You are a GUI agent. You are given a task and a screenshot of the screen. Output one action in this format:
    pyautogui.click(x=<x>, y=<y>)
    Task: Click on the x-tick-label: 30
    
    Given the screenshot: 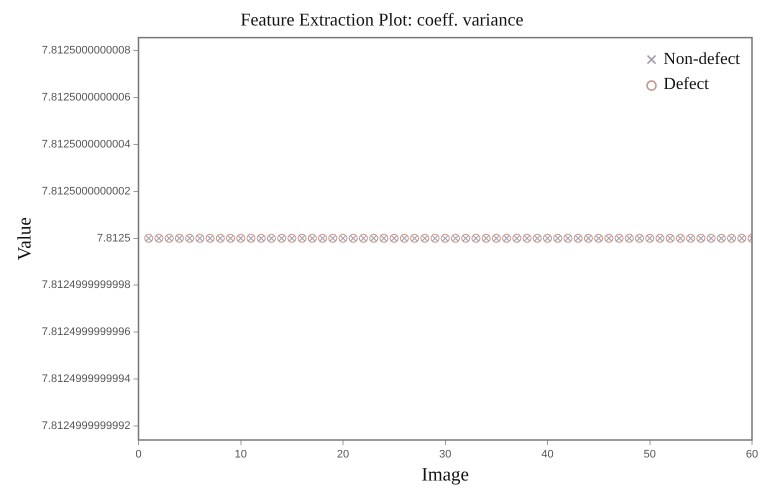 What is the action you would take?
    pyautogui.click(x=445, y=454)
    